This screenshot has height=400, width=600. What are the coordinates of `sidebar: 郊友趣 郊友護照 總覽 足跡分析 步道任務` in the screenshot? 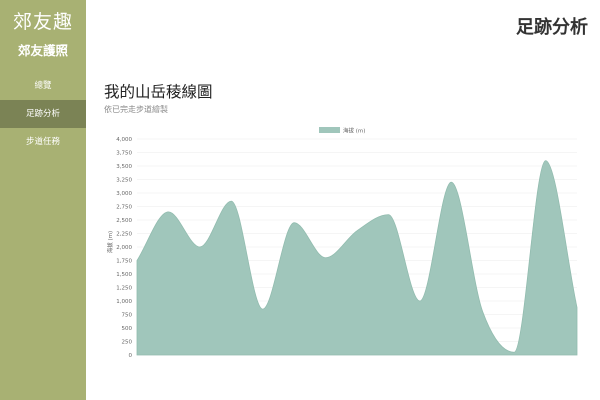 It's located at (43, 200).